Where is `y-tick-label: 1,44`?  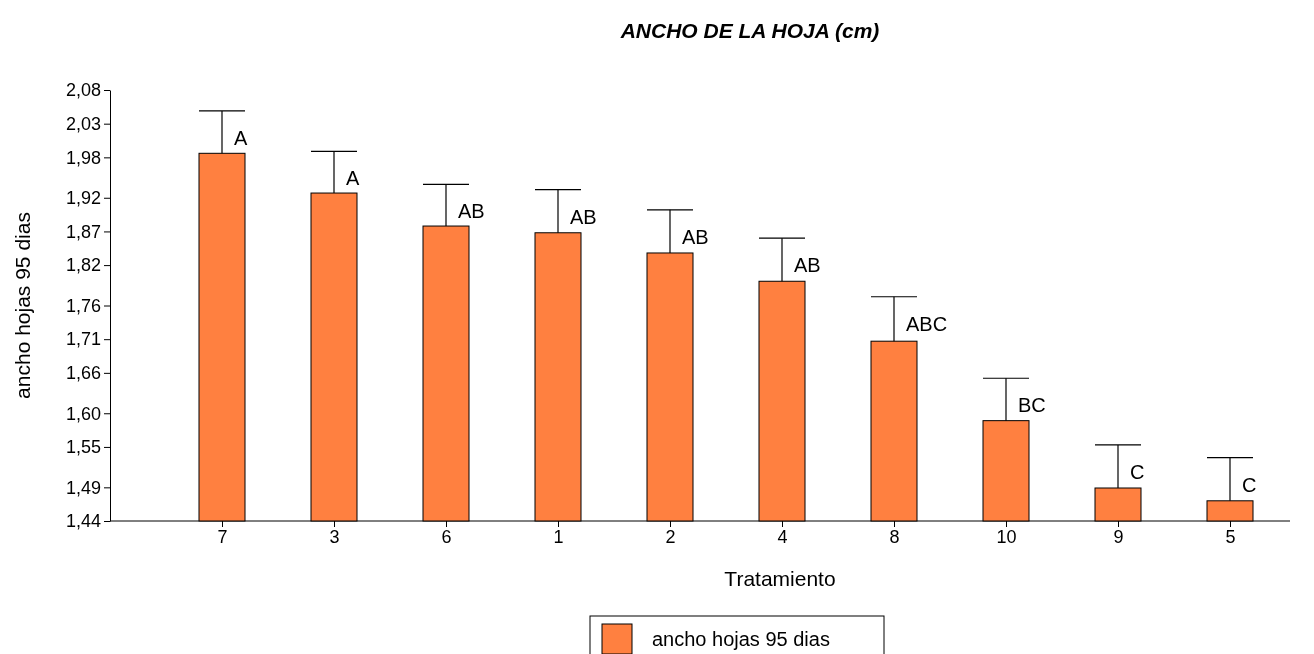 y-tick-label: 1,44 is located at coordinates (83, 521).